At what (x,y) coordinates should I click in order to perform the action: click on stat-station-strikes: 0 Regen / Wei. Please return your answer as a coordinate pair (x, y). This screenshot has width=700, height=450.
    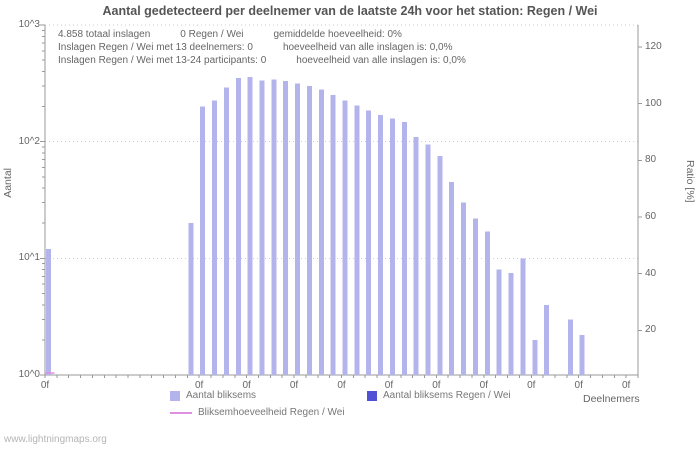
    Looking at the image, I should click on (212, 34).